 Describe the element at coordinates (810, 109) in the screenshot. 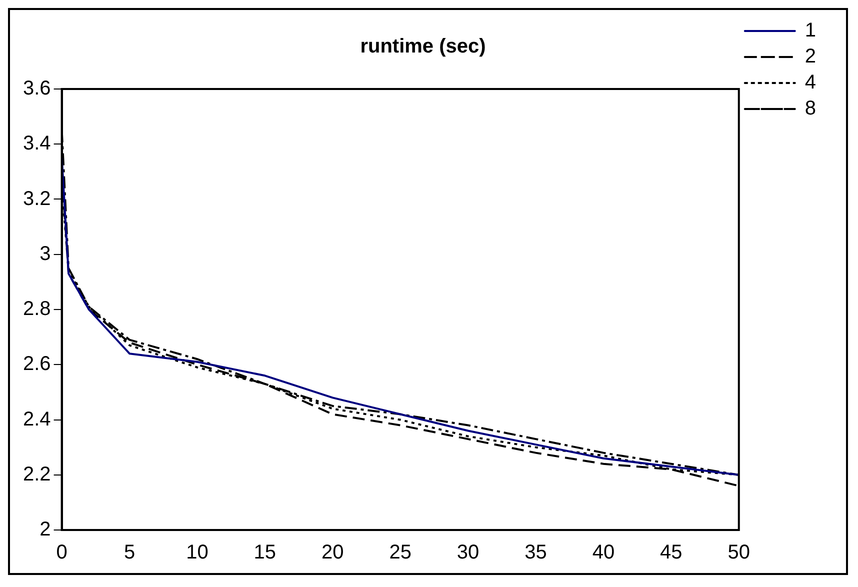

I see `legend-label: 8` at that location.